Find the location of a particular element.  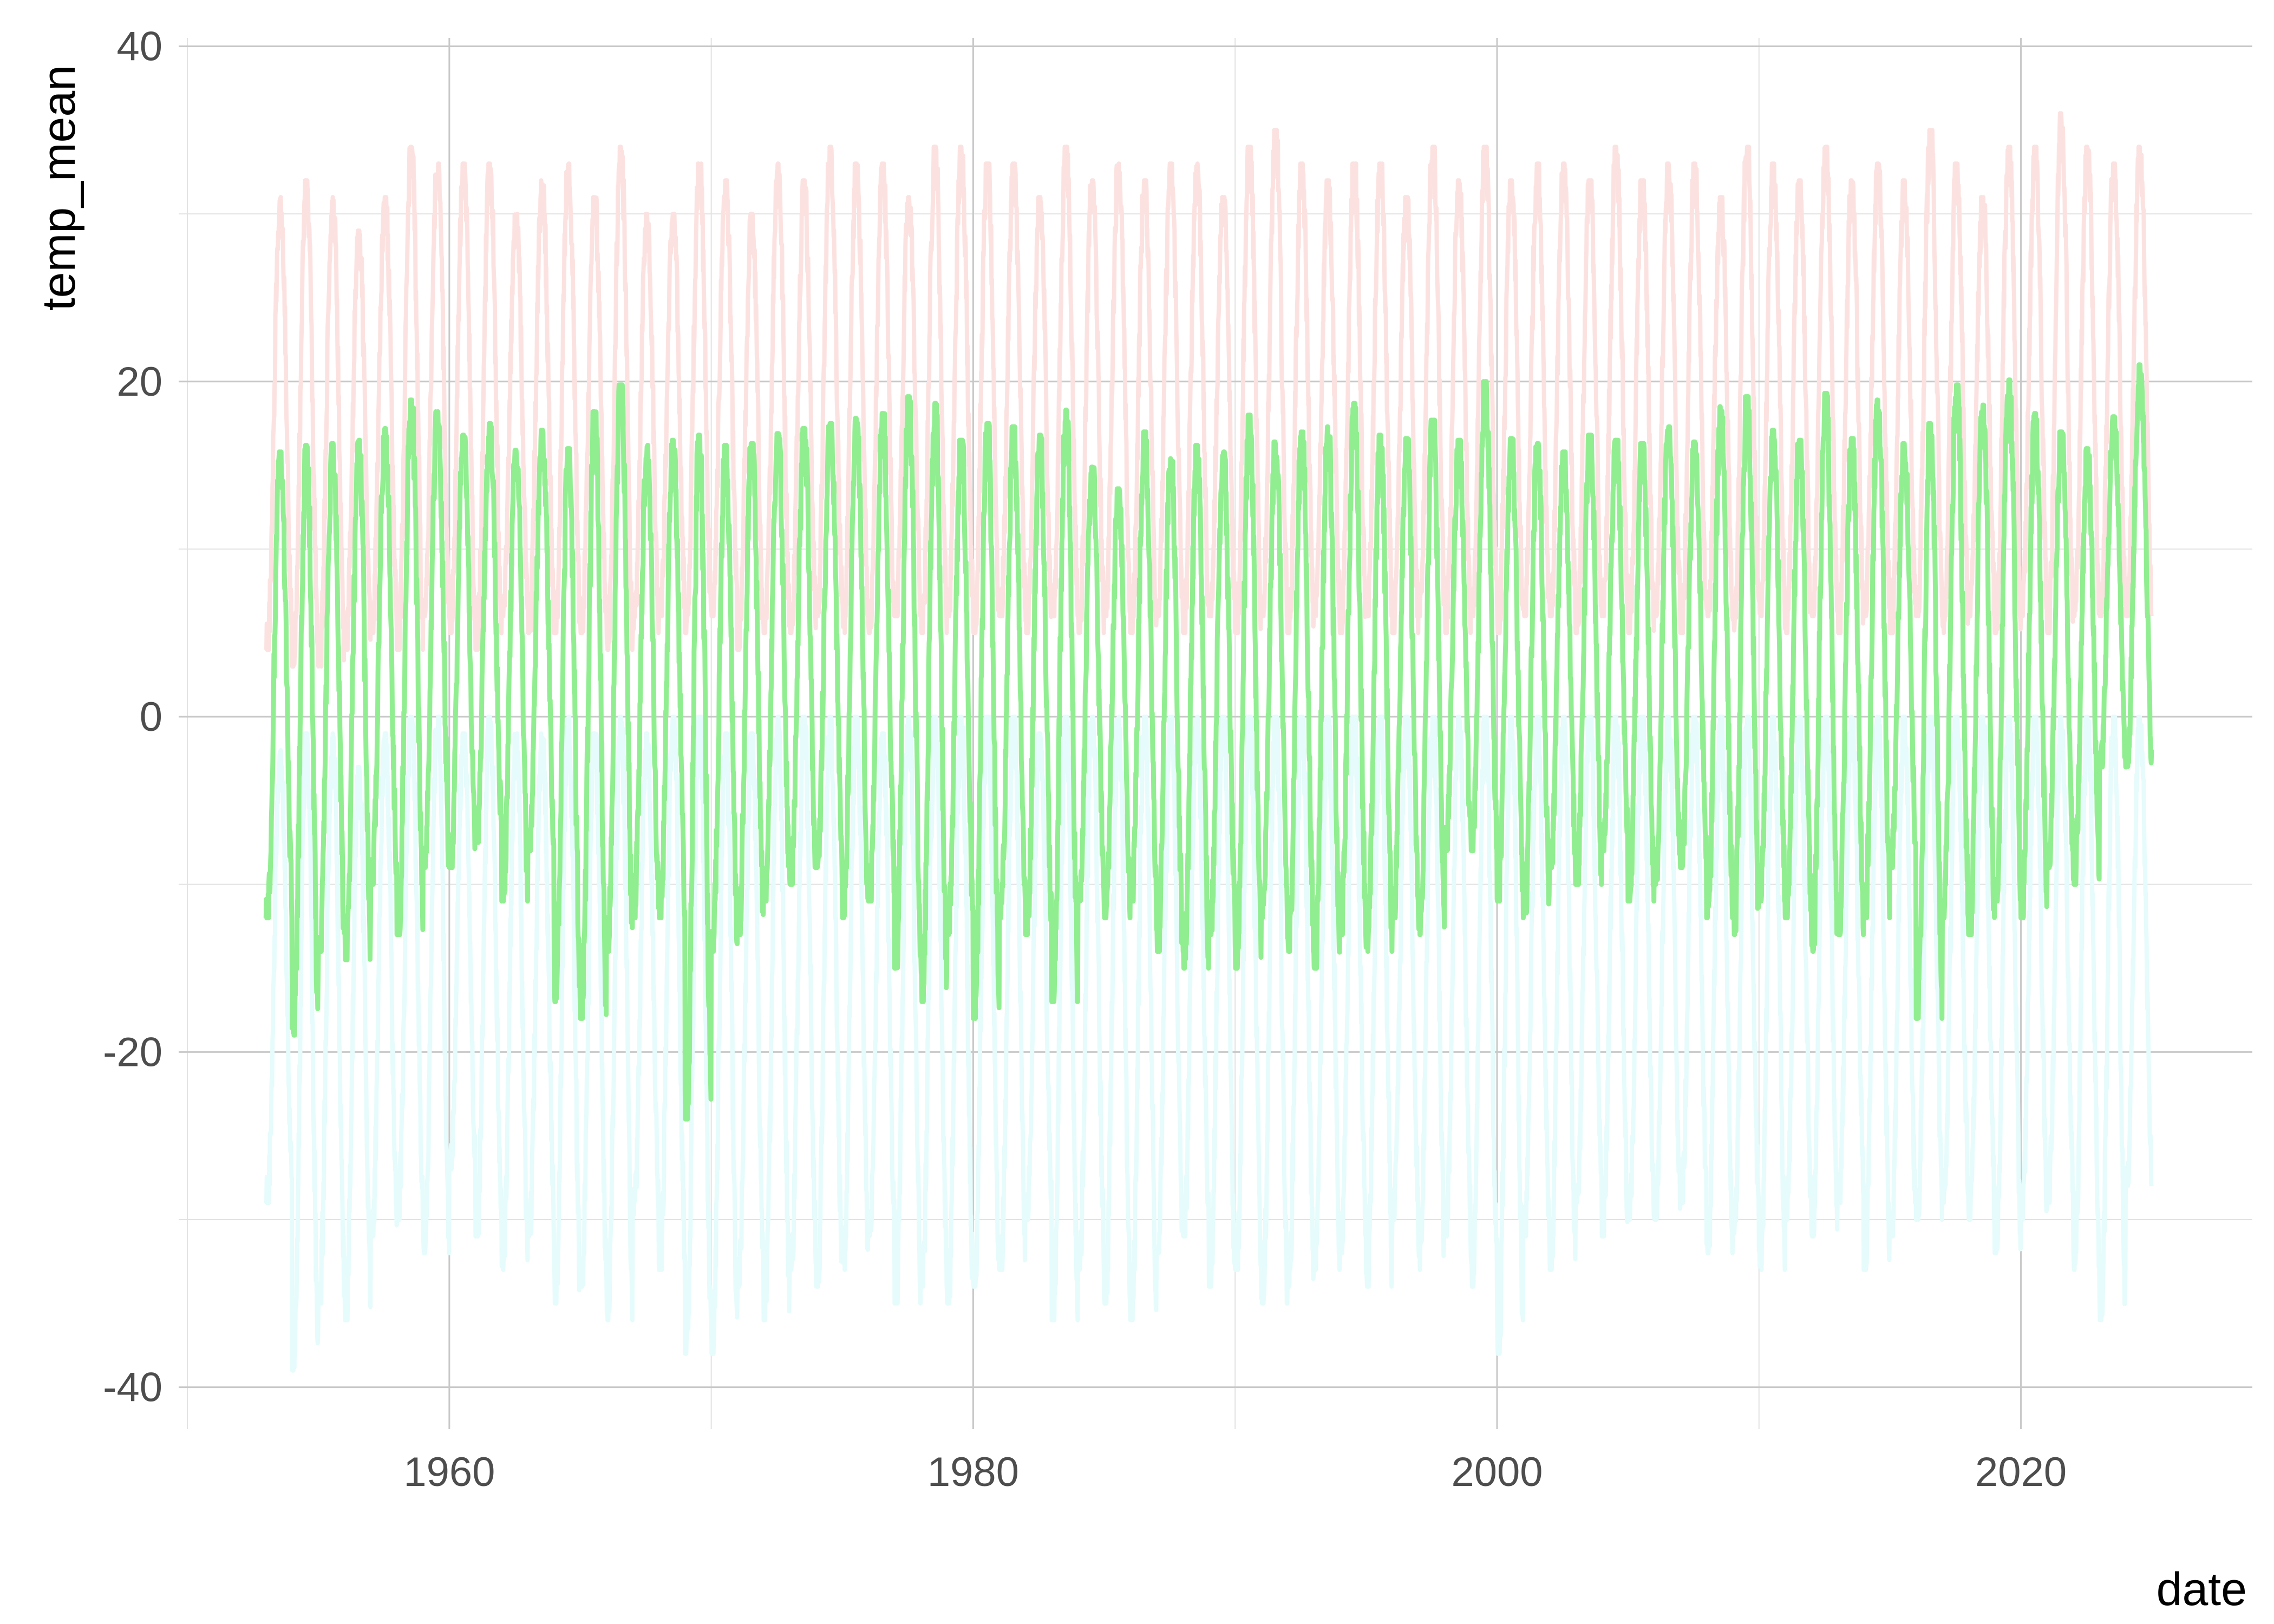

x-tick-label: 1960 is located at coordinates (449, 1472).